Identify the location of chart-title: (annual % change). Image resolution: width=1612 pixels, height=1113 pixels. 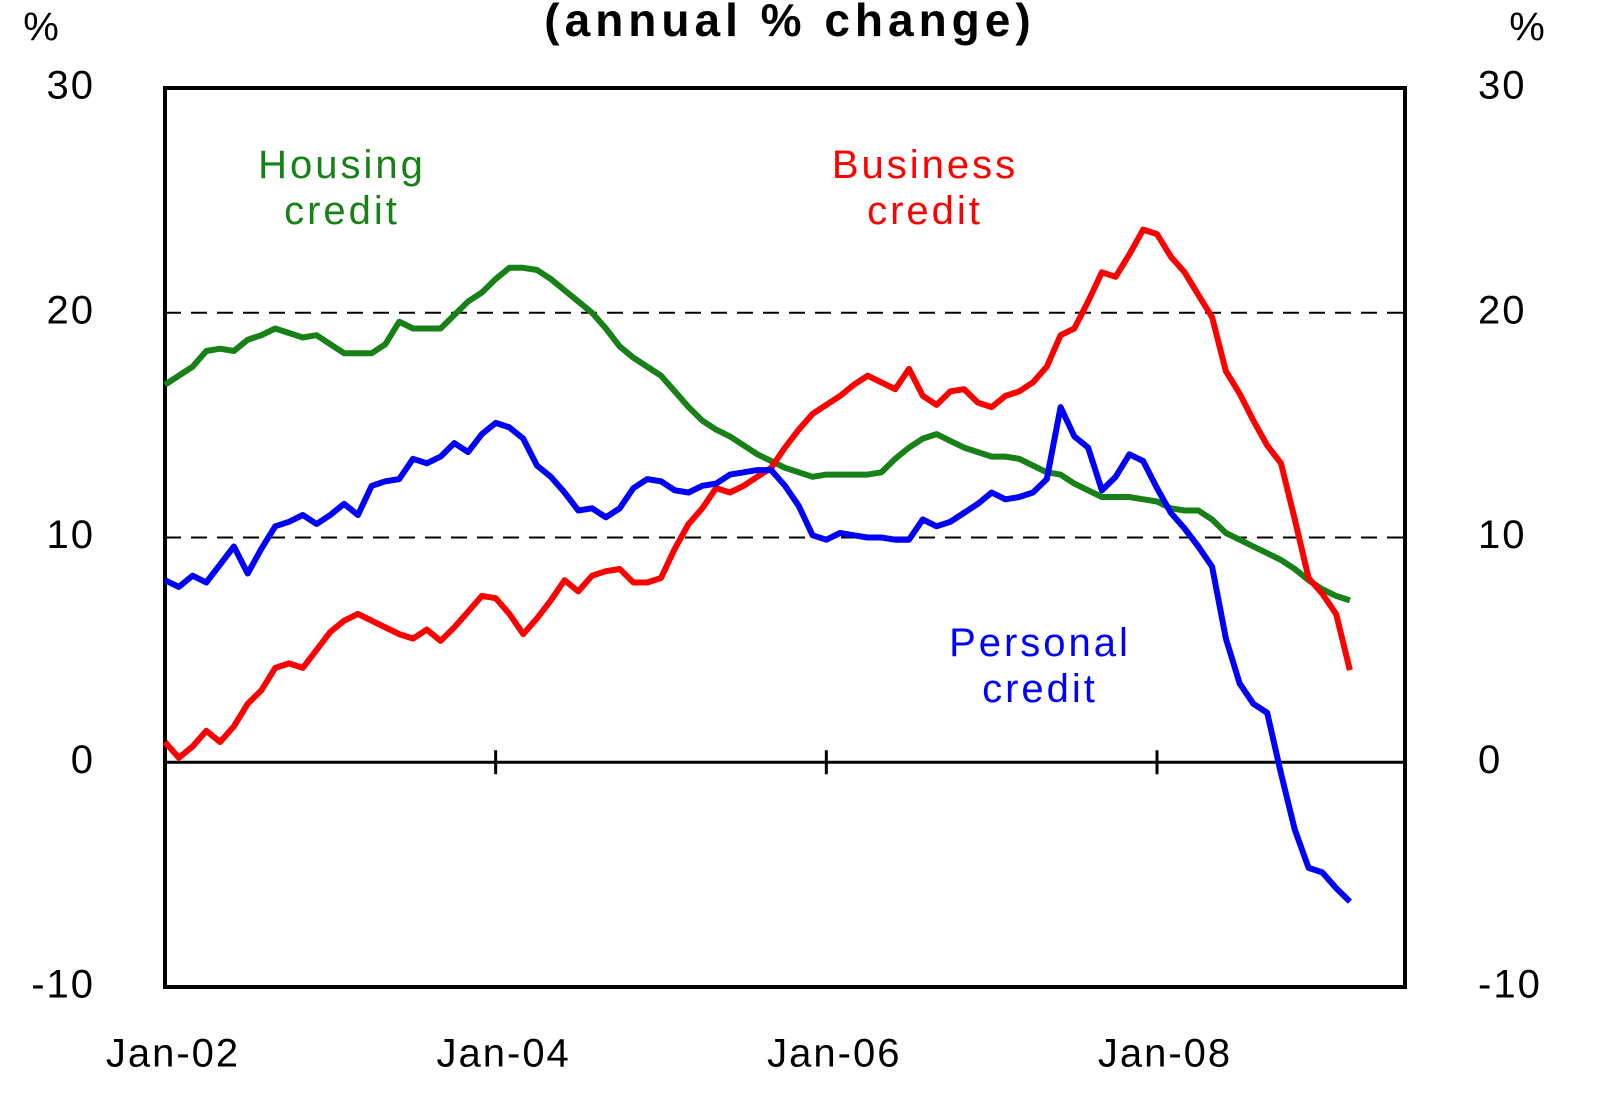
(789, 23).